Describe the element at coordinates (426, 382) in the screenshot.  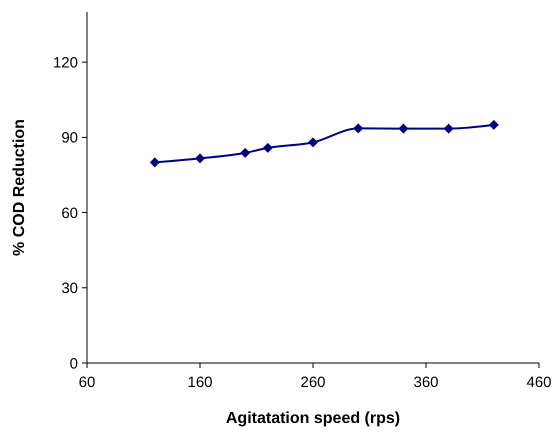
I see `x-tick-label: 360` at that location.